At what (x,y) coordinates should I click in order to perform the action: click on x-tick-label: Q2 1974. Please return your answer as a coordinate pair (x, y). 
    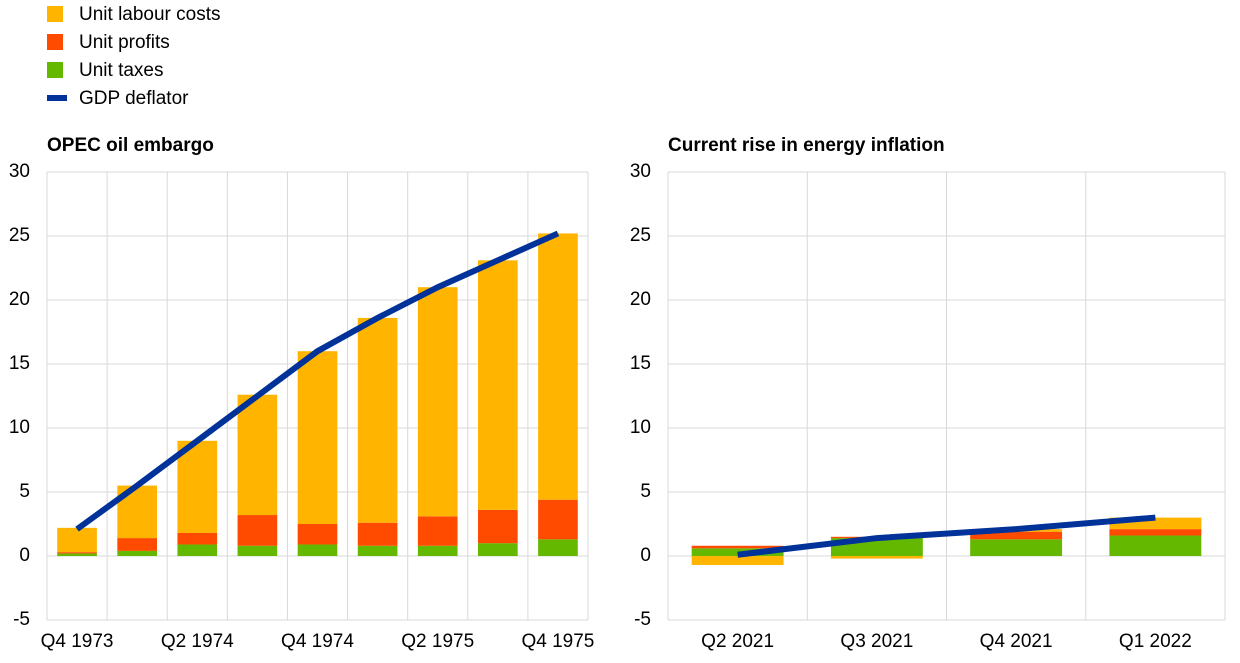
    Looking at the image, I should click on (197, 641).